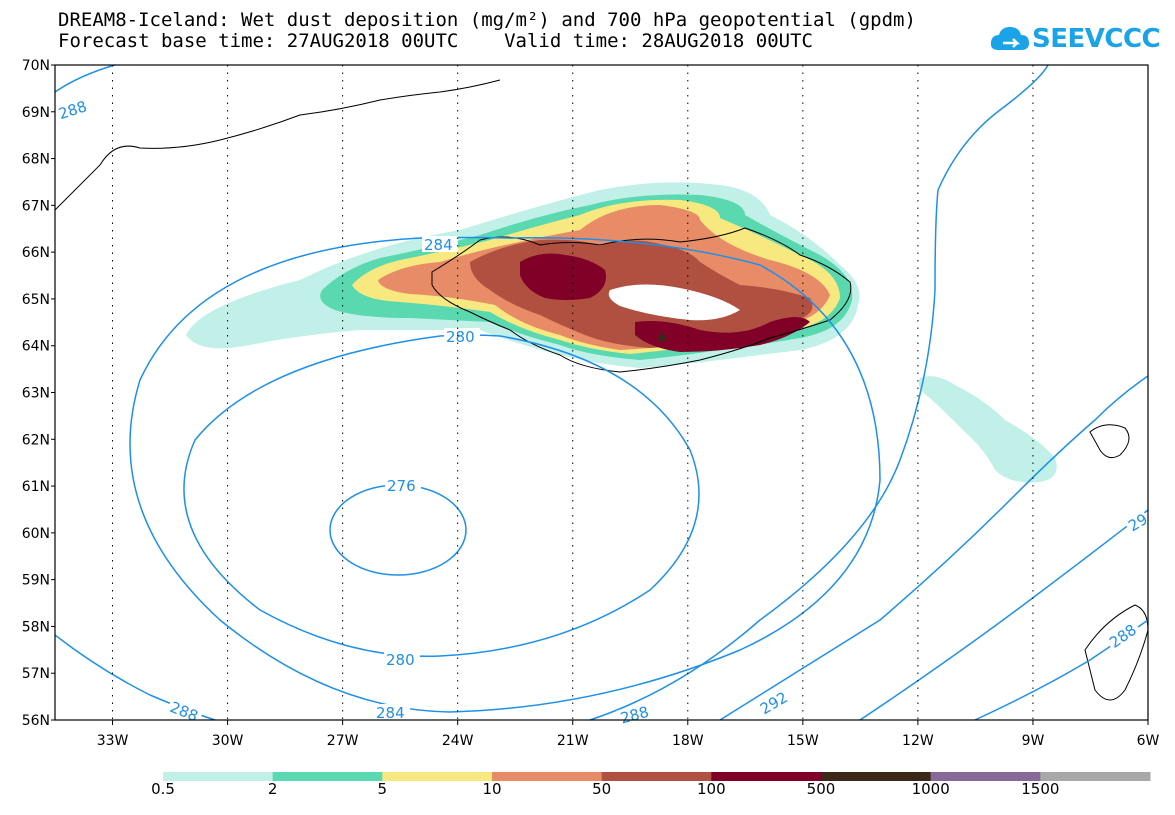 This screenshot has height=815, width=1175. Describe the element at coordinates (987, 429) in the screenshot. I see `shade-0.5-east` at that location.